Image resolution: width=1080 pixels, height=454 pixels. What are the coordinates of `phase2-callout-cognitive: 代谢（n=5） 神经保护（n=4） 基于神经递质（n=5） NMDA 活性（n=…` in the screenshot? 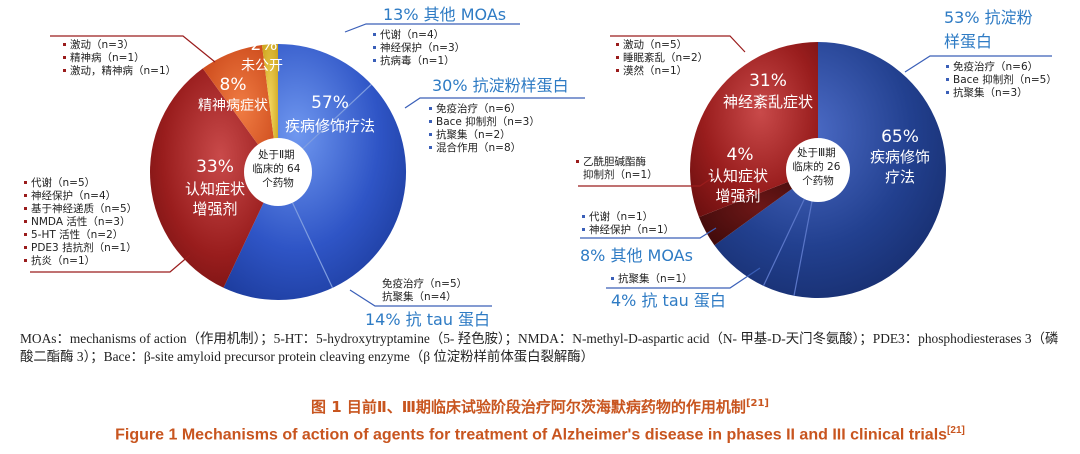 It's located at (107, 224).